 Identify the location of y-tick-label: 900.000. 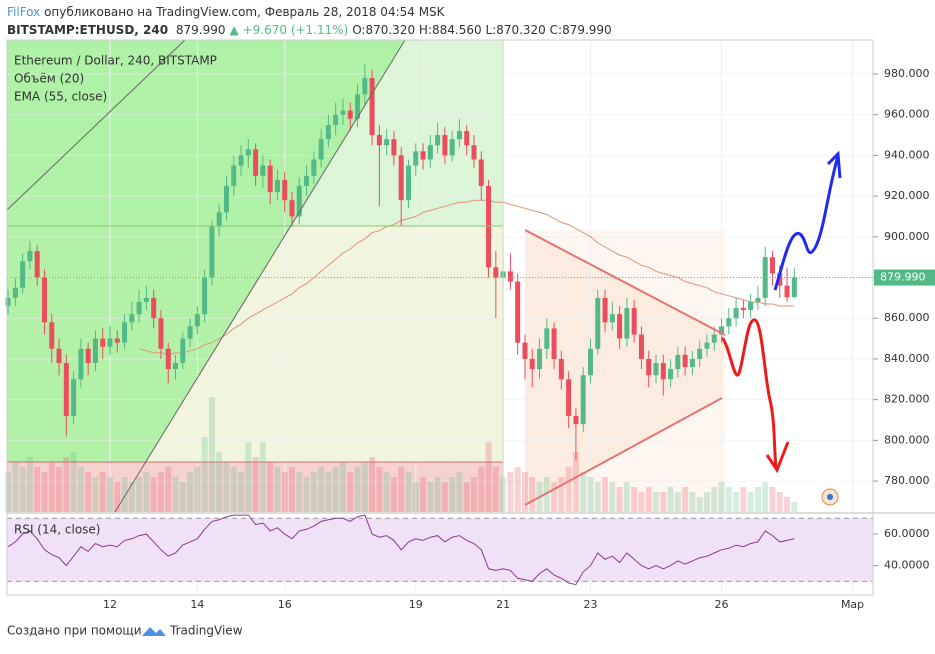
(907, 236).